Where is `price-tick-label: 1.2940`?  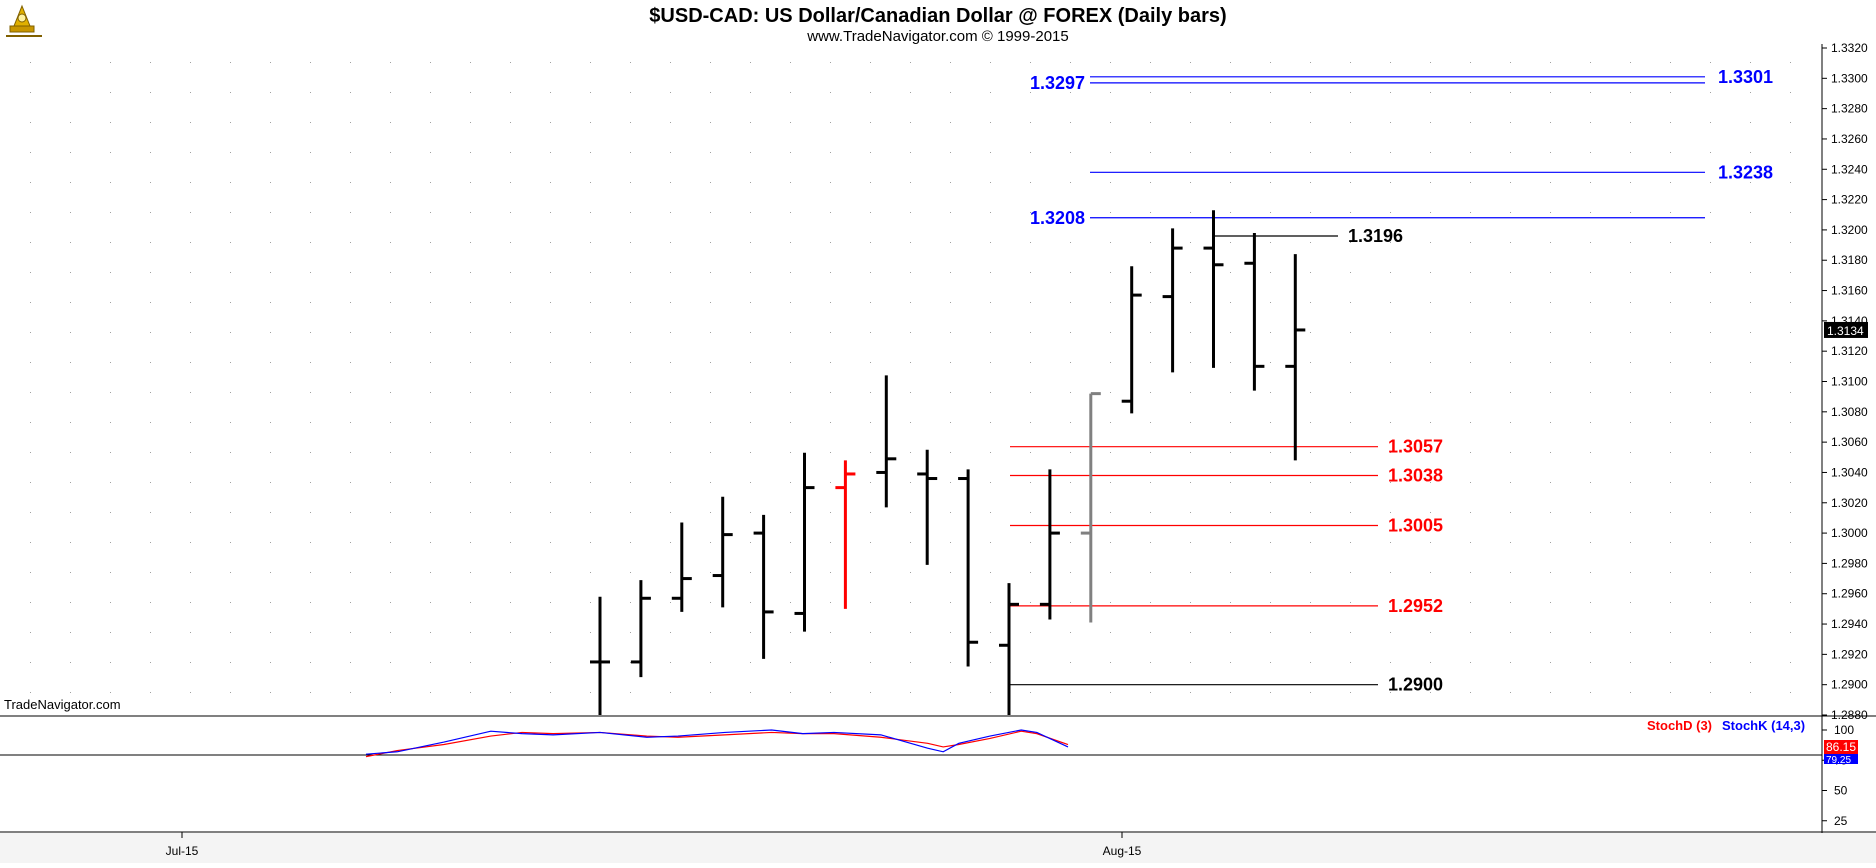
price-tick-label: 1.2940 is located at coordinates (1849, 624).